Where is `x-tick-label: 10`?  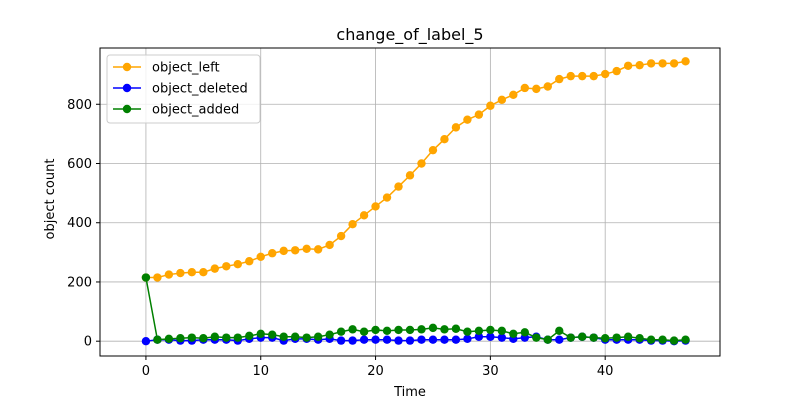
x-tick-label: 10 is located at coordinates (260, 371).